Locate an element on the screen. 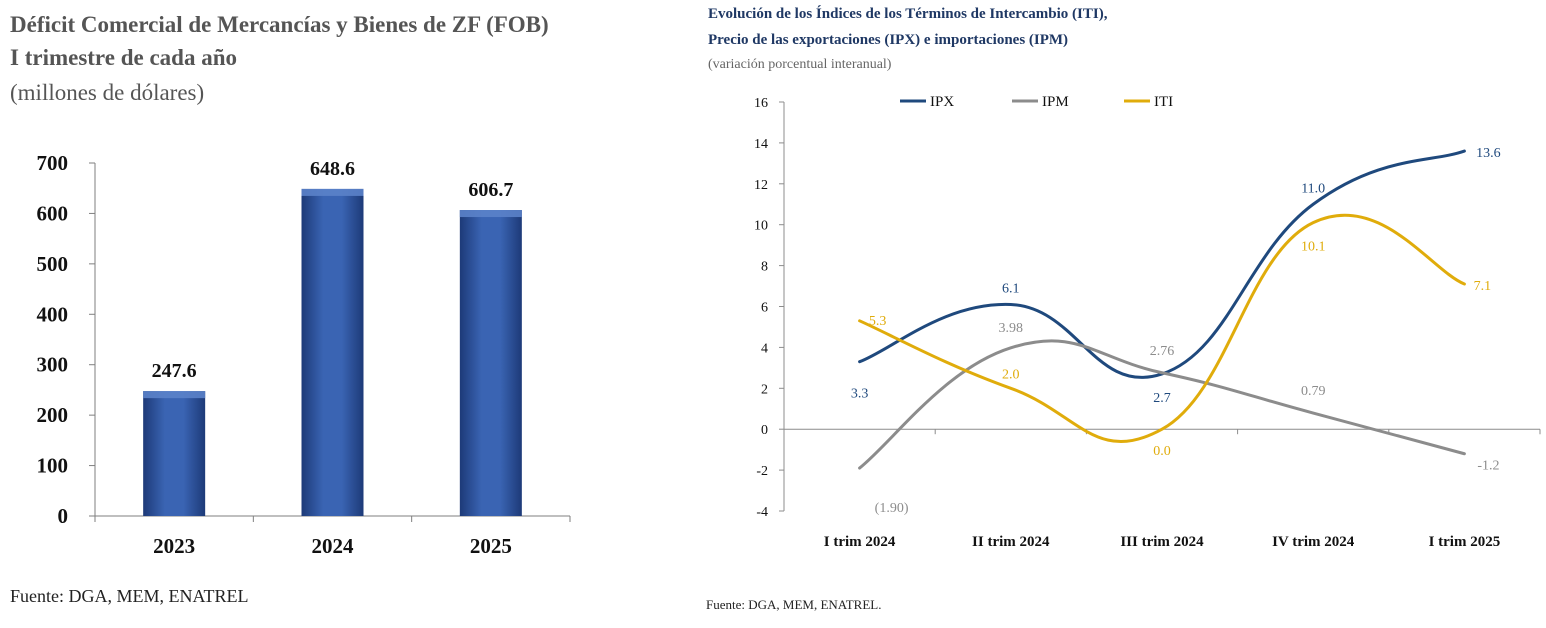 The height and width of the screenshot is (628, 1546). line-x-tick-label: I trim 2024 is located at coordinates (860, 542).